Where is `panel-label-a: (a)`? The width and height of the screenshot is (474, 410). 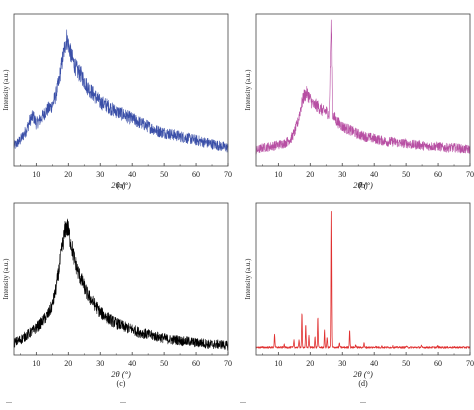 panel-label-a: (a) is located at coordinates (121, 185).